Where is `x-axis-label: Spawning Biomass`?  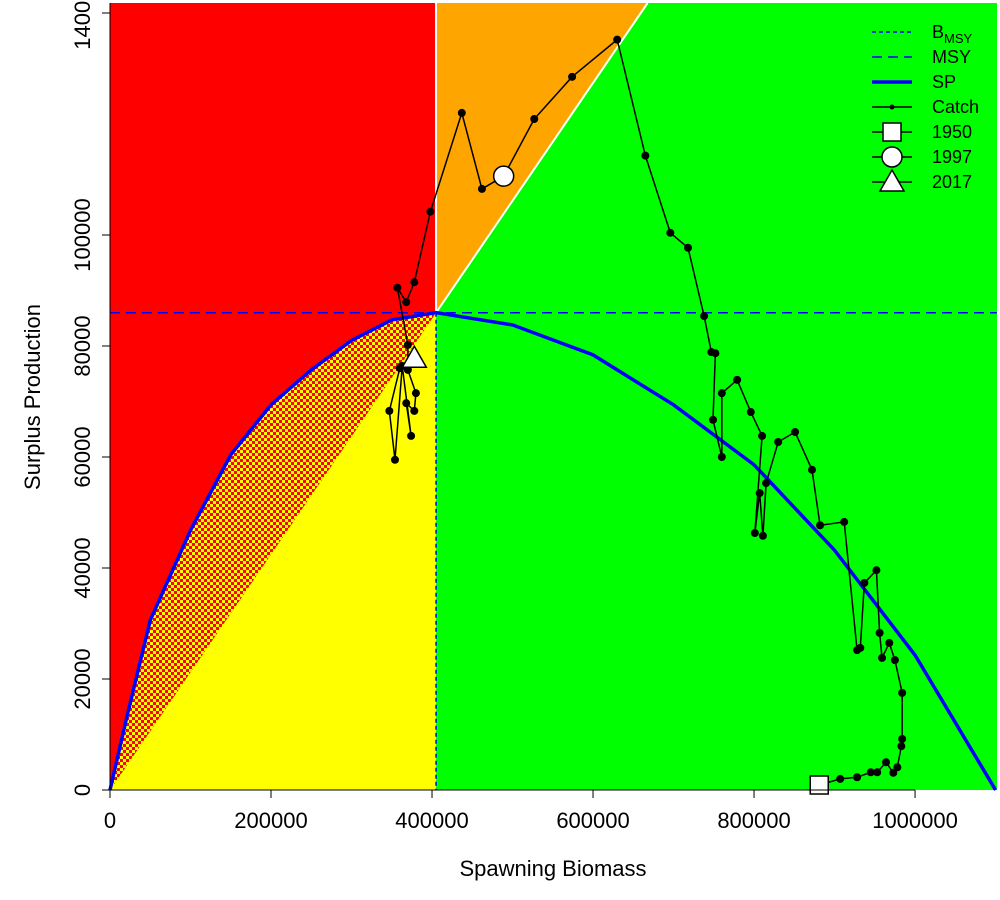
x-axis-label: Spawning Biomass is located at coordinates (552, 868).